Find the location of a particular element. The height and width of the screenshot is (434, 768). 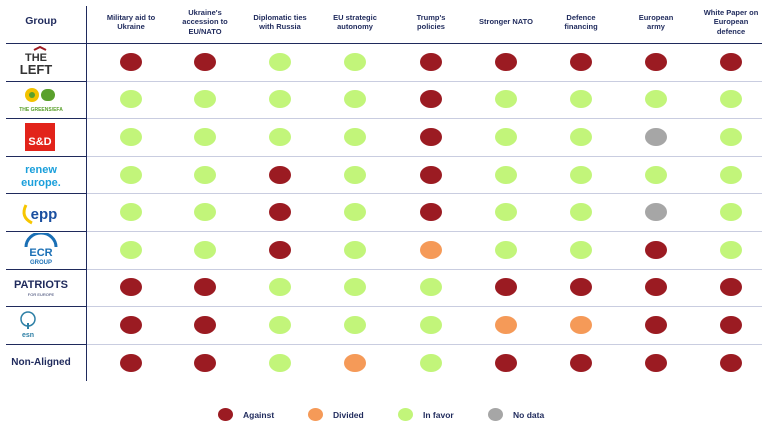

legend-swatch-against is located at coordinates (225, 414).